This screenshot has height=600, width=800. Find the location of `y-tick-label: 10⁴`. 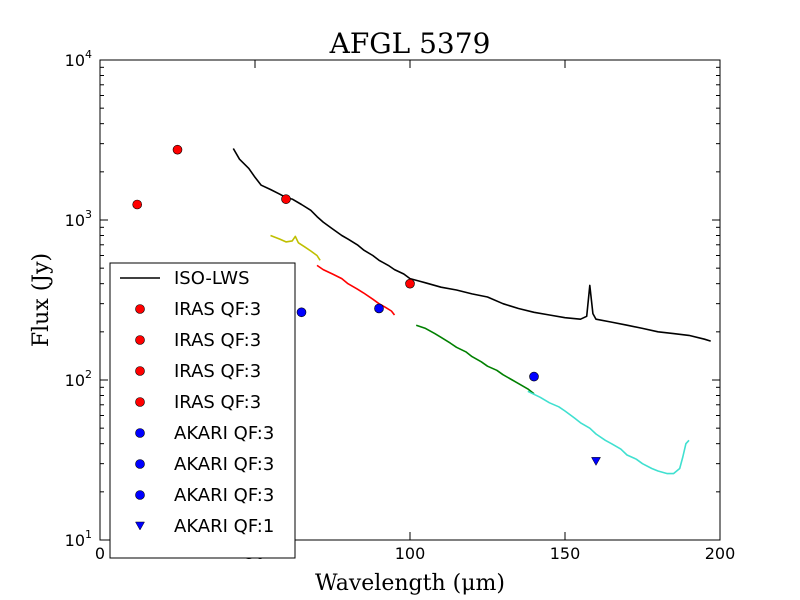

y-tick-label: 10⁴ is located at coordinates (78, 59).